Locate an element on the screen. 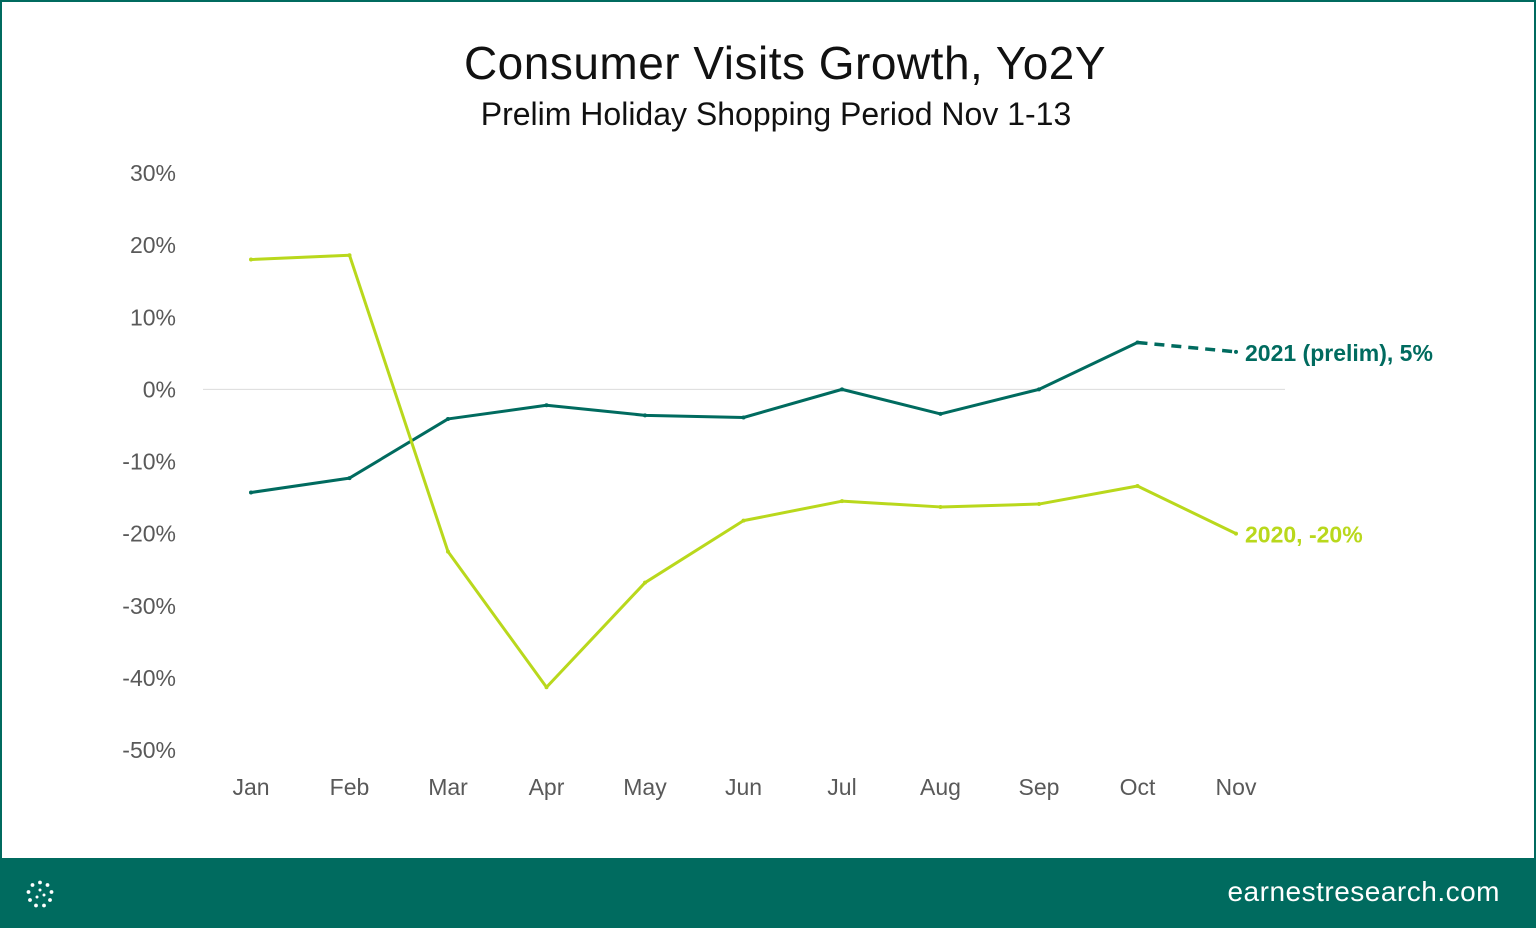  x-tick-label: Oct is located at coordinates (1138, 787).